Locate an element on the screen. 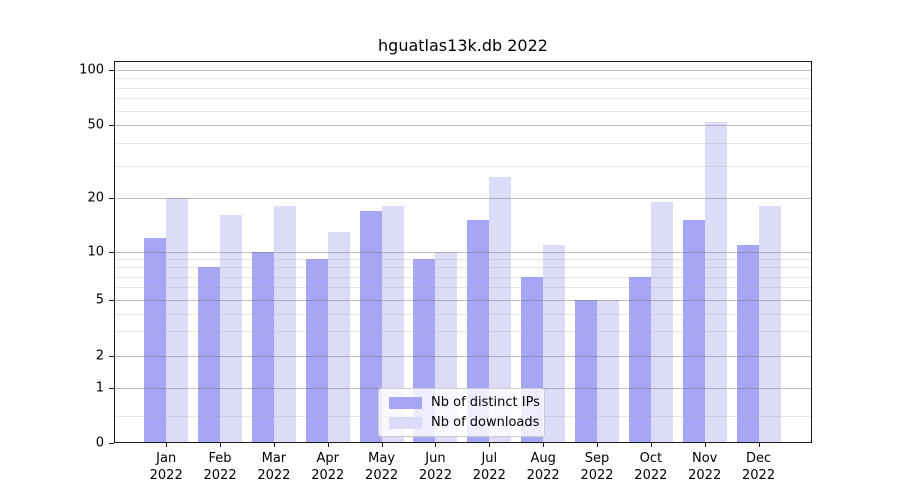  legend-swatch-downloads is located at coordinates (405, 422).